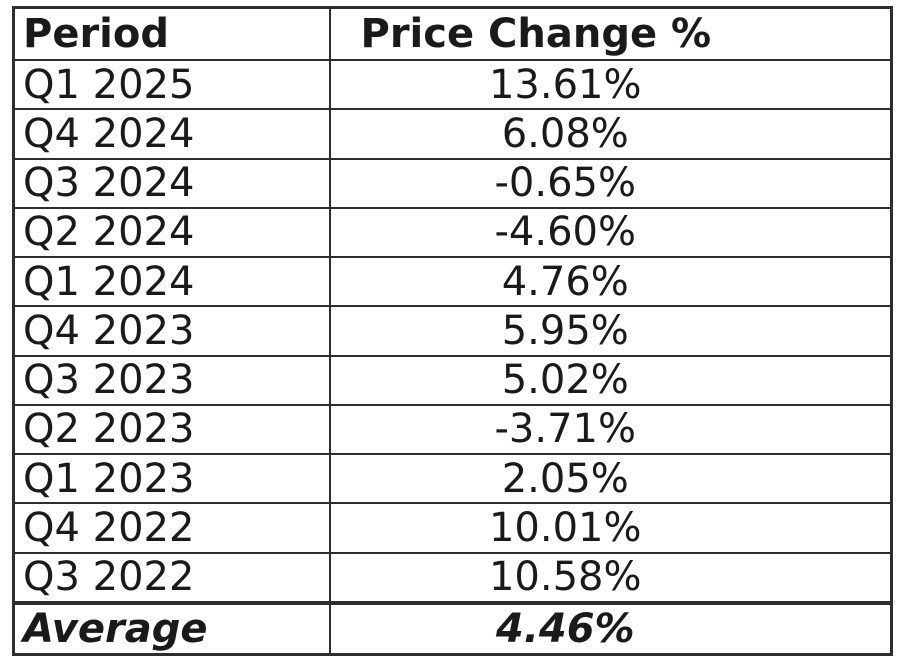 The height and width of the screenshot is (661, 900). I want to click on average-label: Average, so click(171, 628).